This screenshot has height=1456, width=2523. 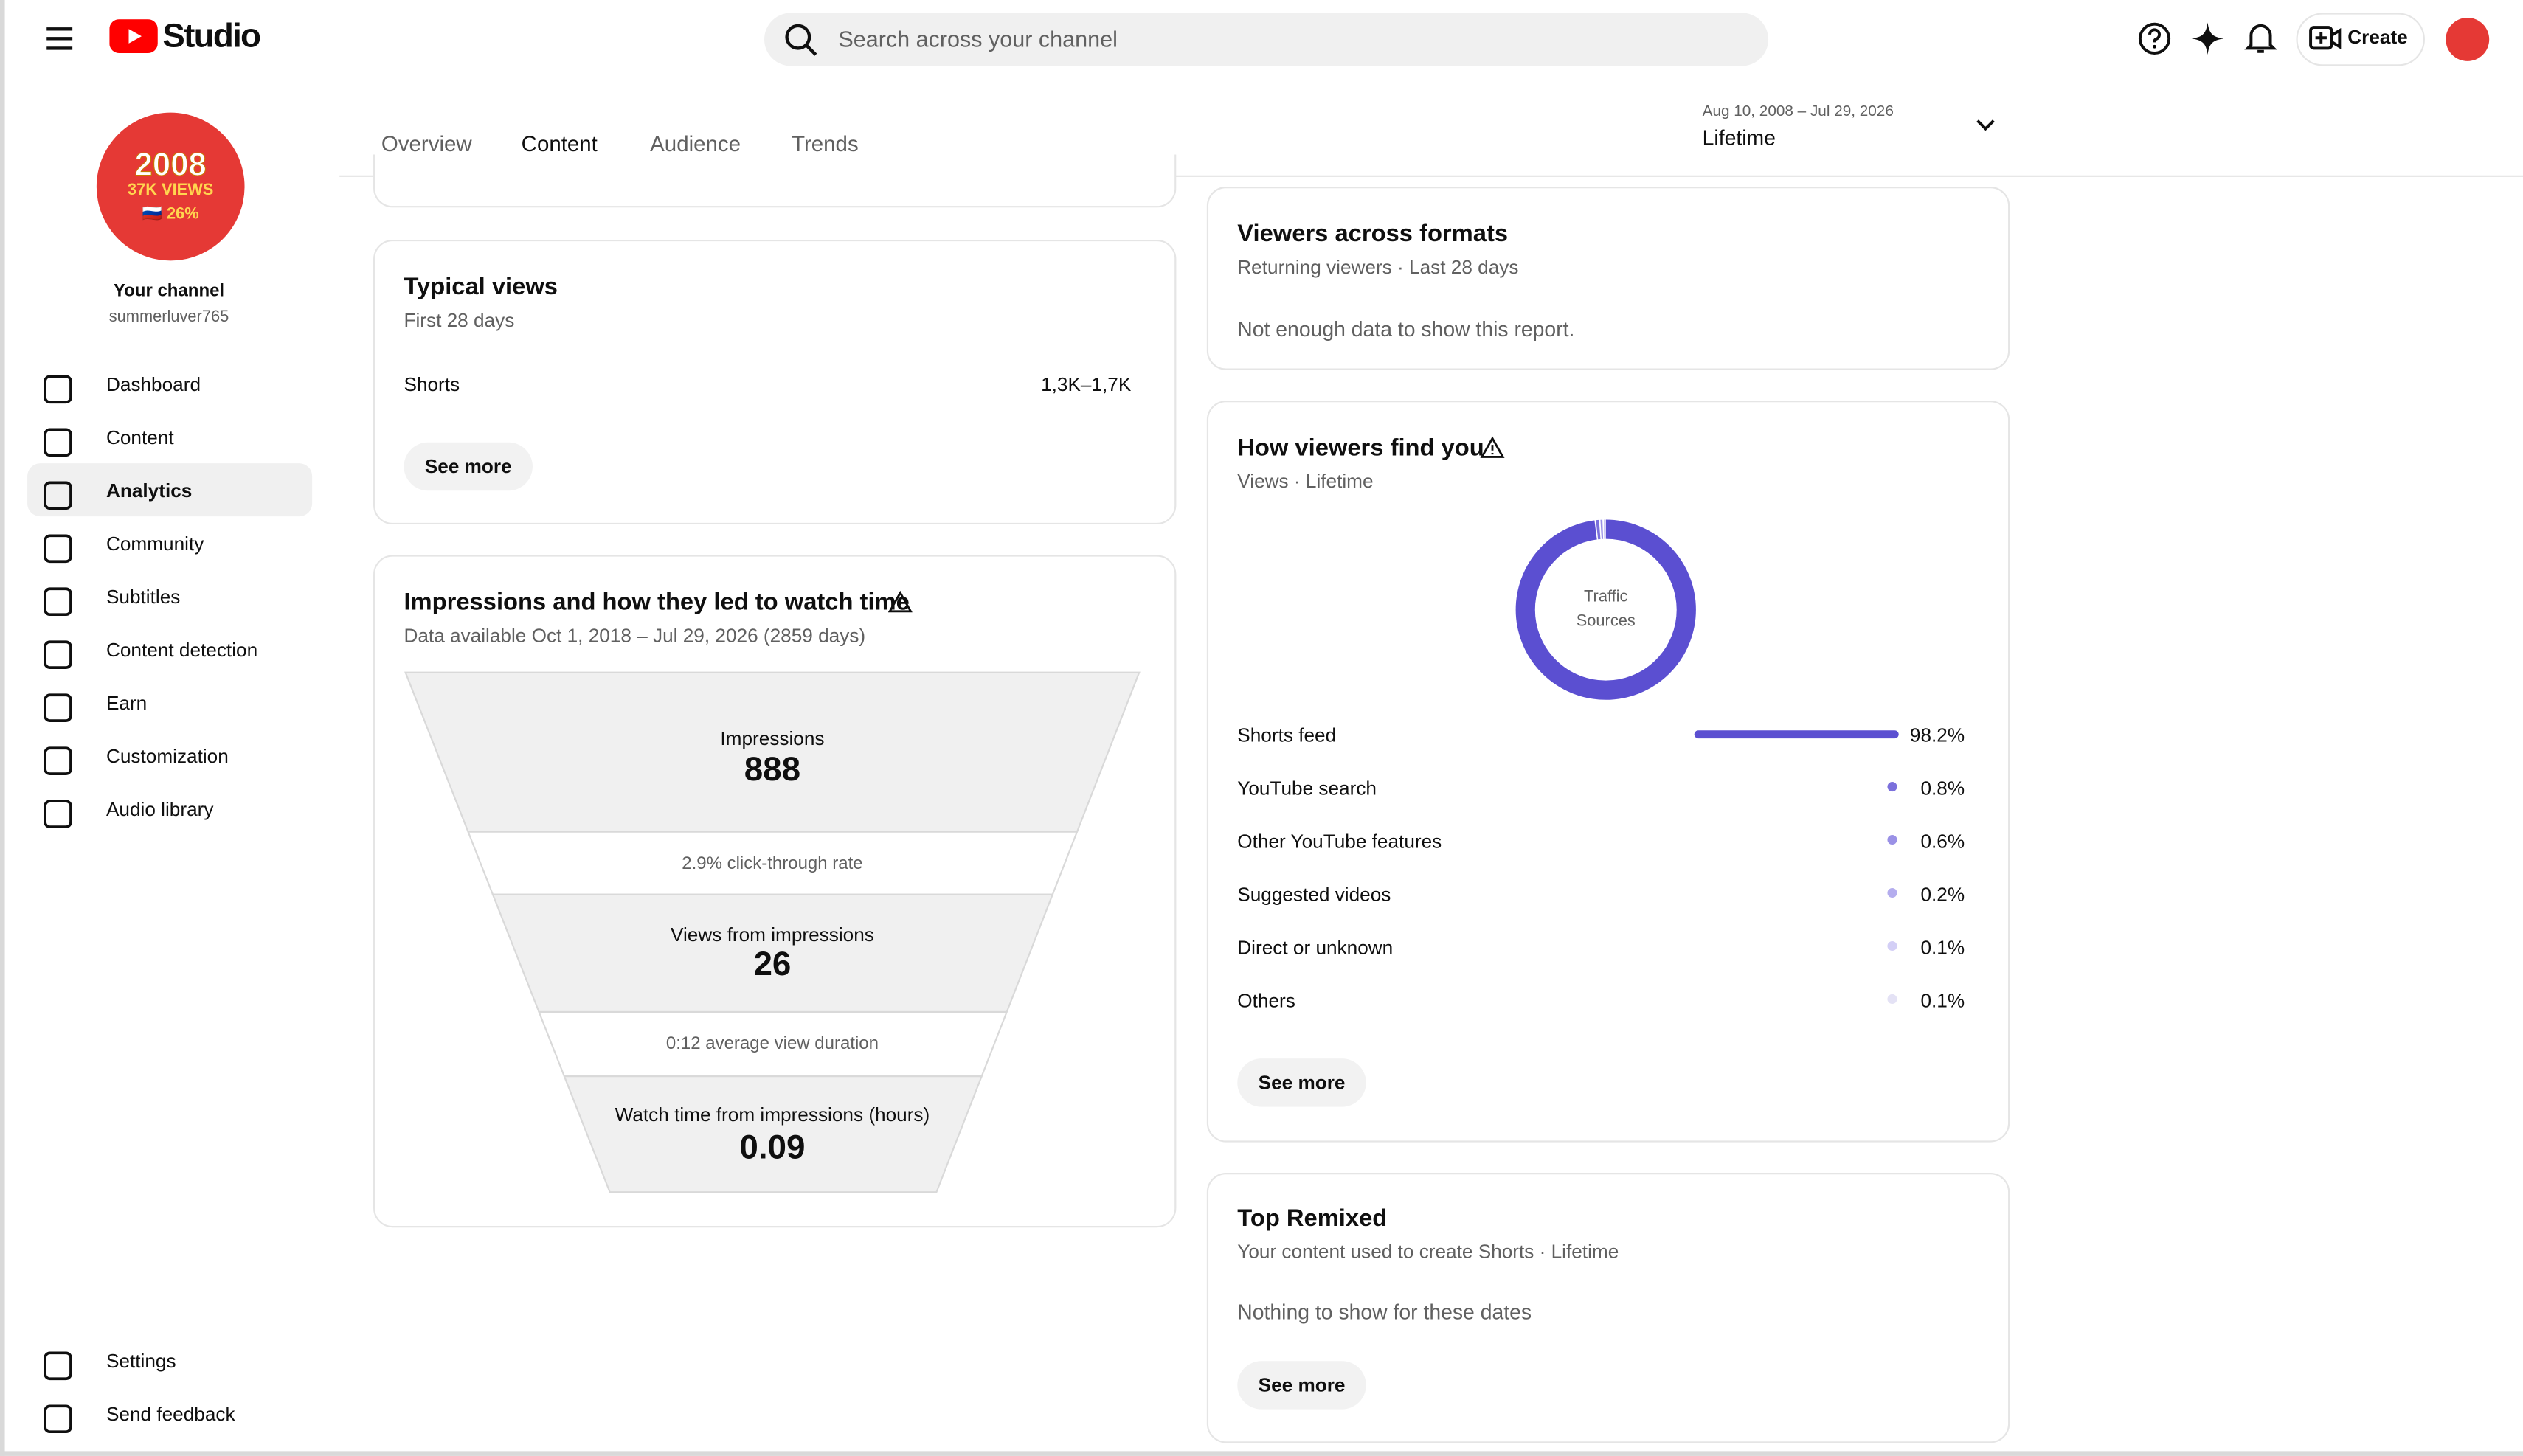 I want to click on nav-item: Earn, so click(x=126, y=703).